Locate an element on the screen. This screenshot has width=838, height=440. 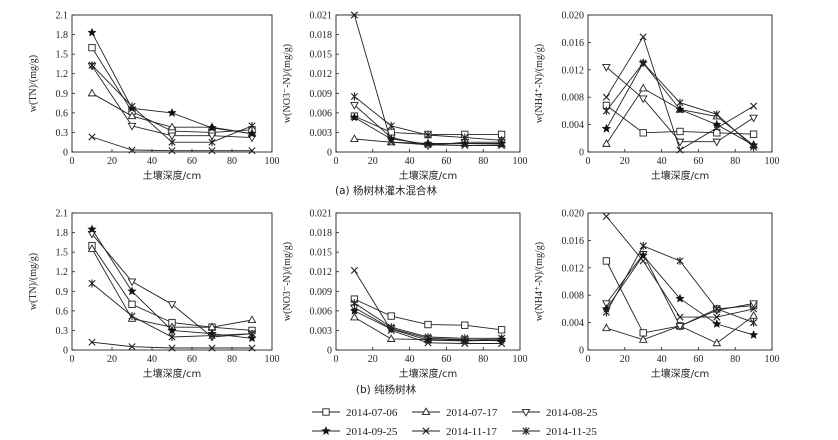
legend-label: 2014-09-25 is located at coordinates (372, 432).